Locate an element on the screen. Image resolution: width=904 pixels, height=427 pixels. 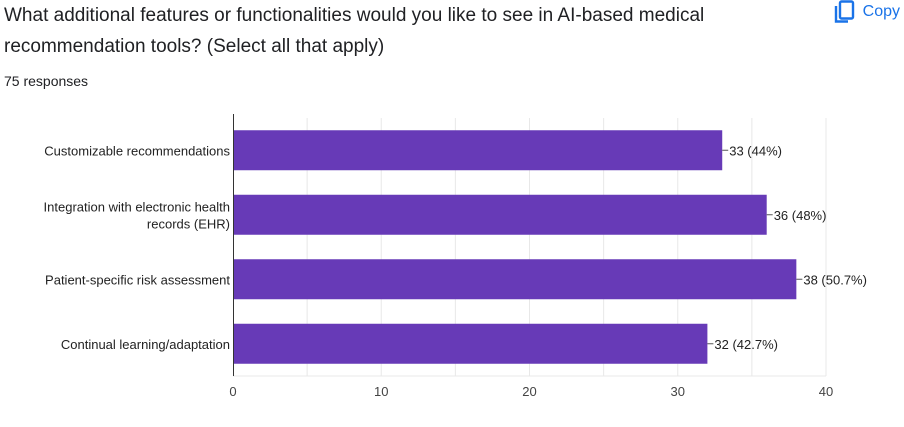
x-tick-label: 30 is located at coordinates (678, 391).